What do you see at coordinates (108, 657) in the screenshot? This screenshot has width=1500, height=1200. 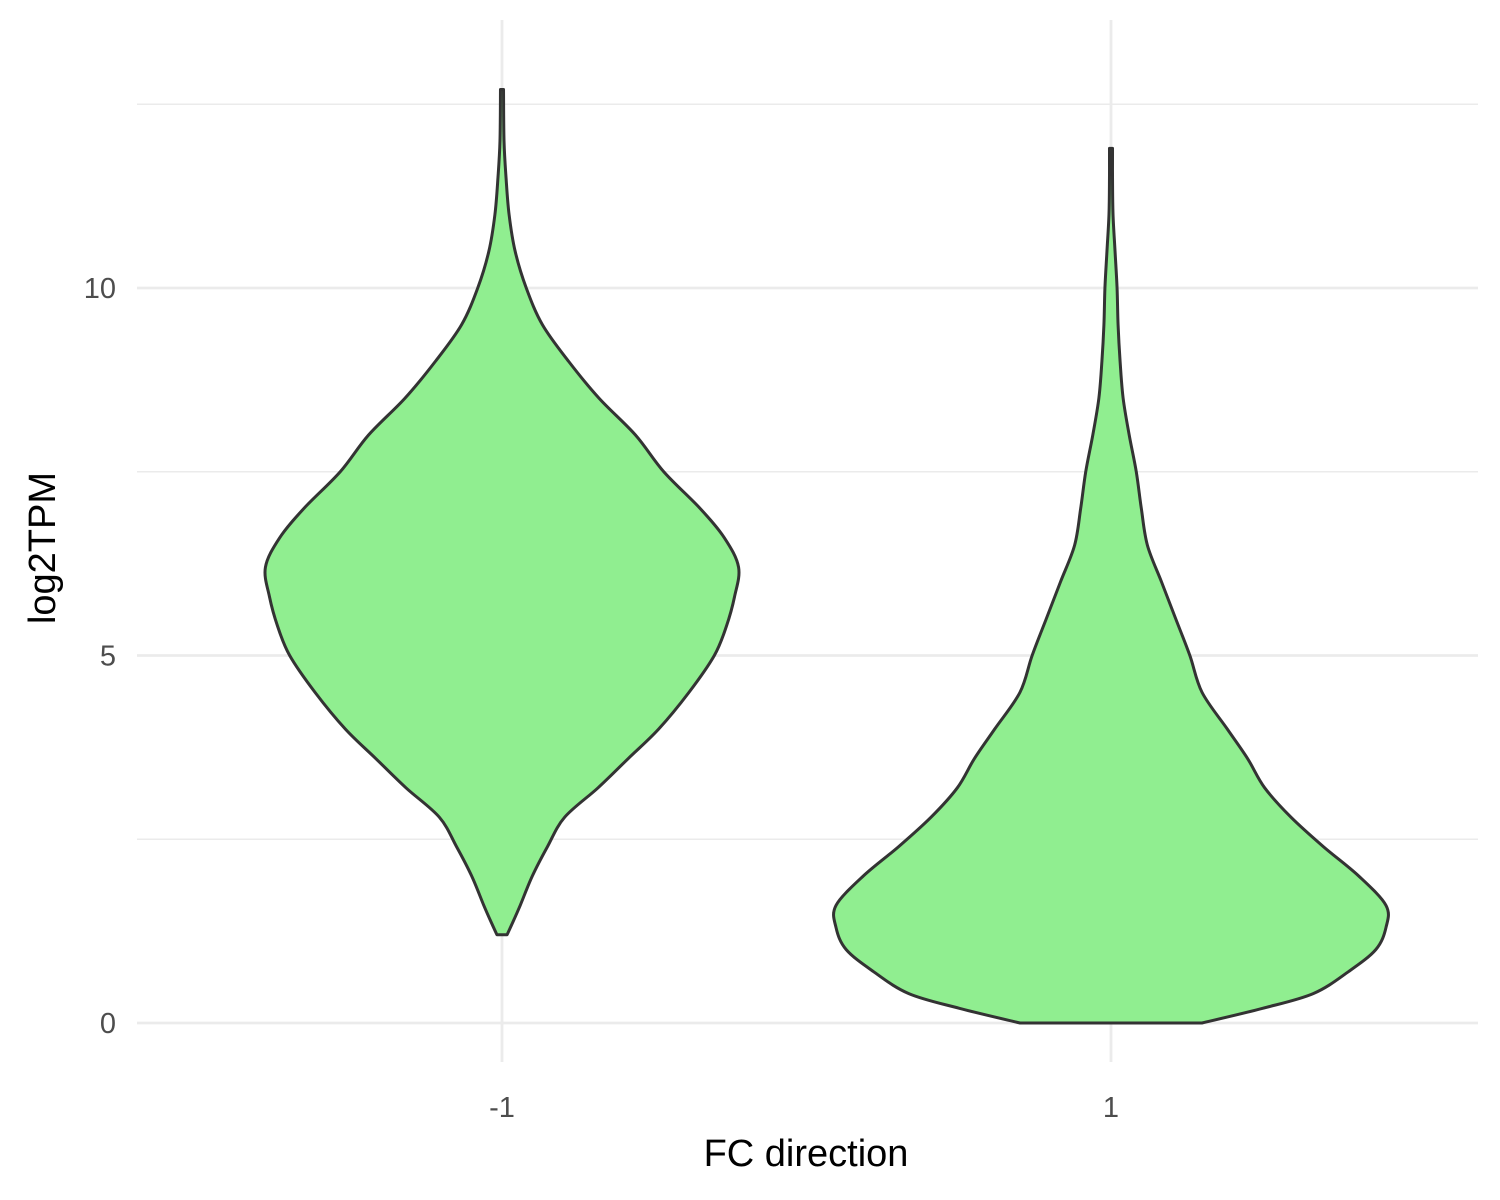 I see `y-tick-label: 5` at bounding box center [108, 657].